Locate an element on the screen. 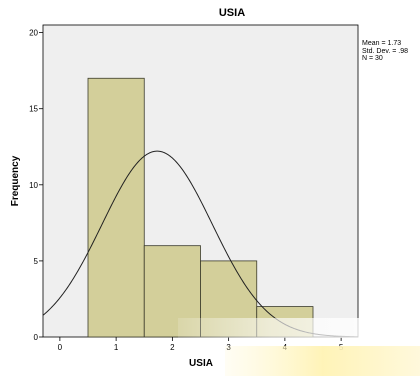  y-tick-label: 0 is located at coordinates (36, 337).